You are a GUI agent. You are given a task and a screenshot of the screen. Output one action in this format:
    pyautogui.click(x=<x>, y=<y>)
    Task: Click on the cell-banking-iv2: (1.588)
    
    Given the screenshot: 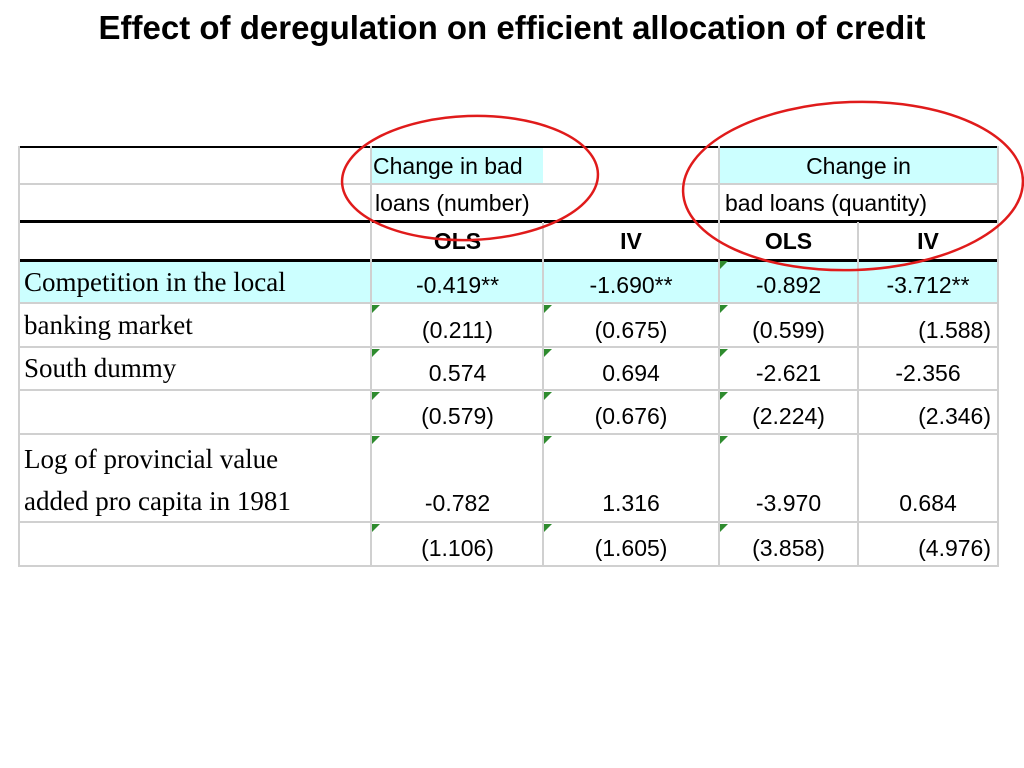 What is the action you would take?
    pyautogui.click(x=954, y=329)
    